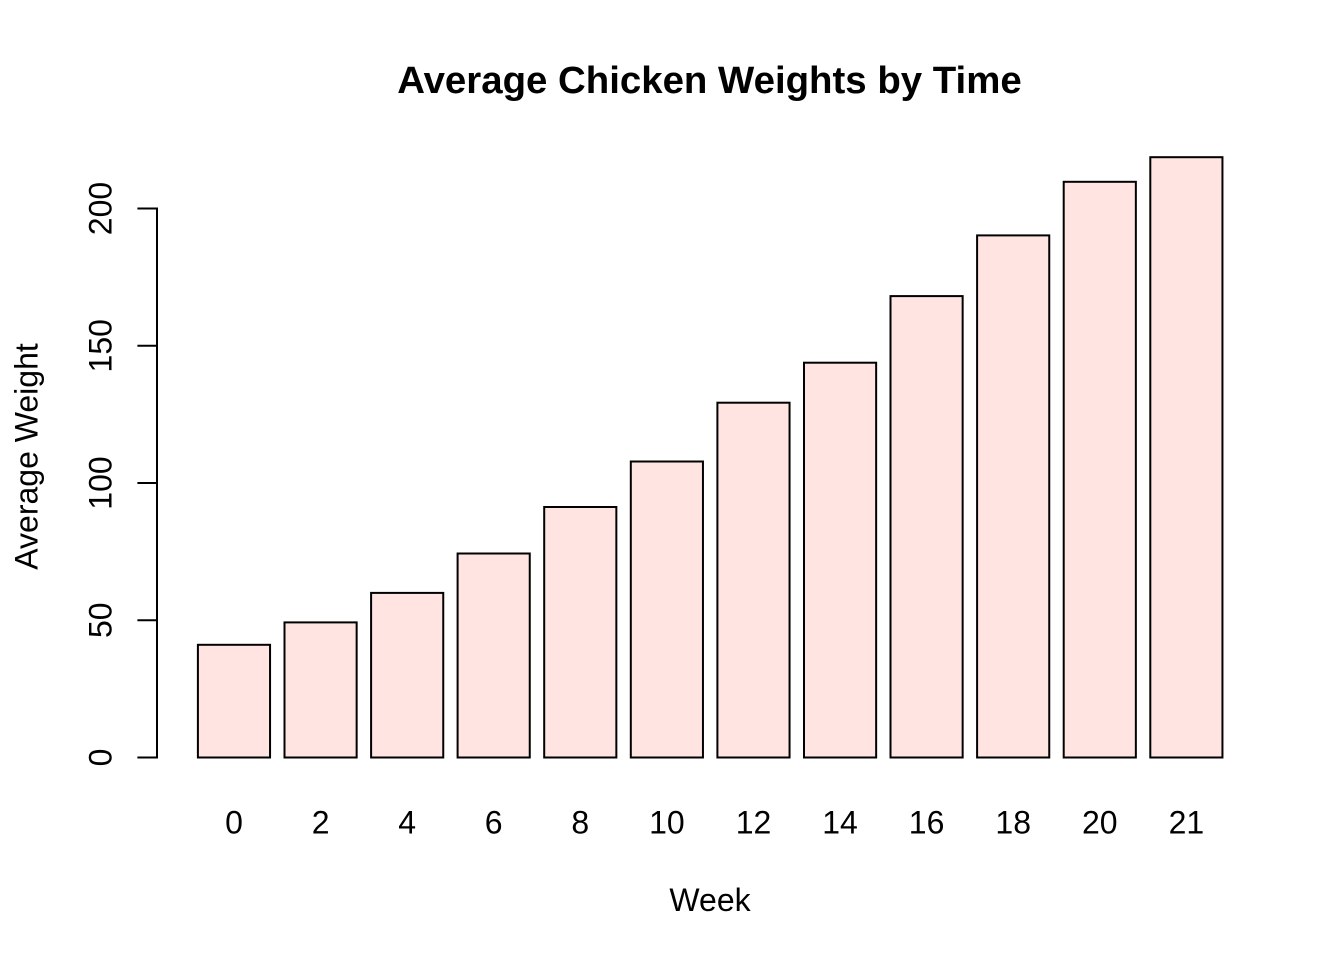 The height and width of the screenshot is (960, 1344). Describe the element at coordinates (754, 823) in the screenshot. I see `svg-text: 12` at that location.